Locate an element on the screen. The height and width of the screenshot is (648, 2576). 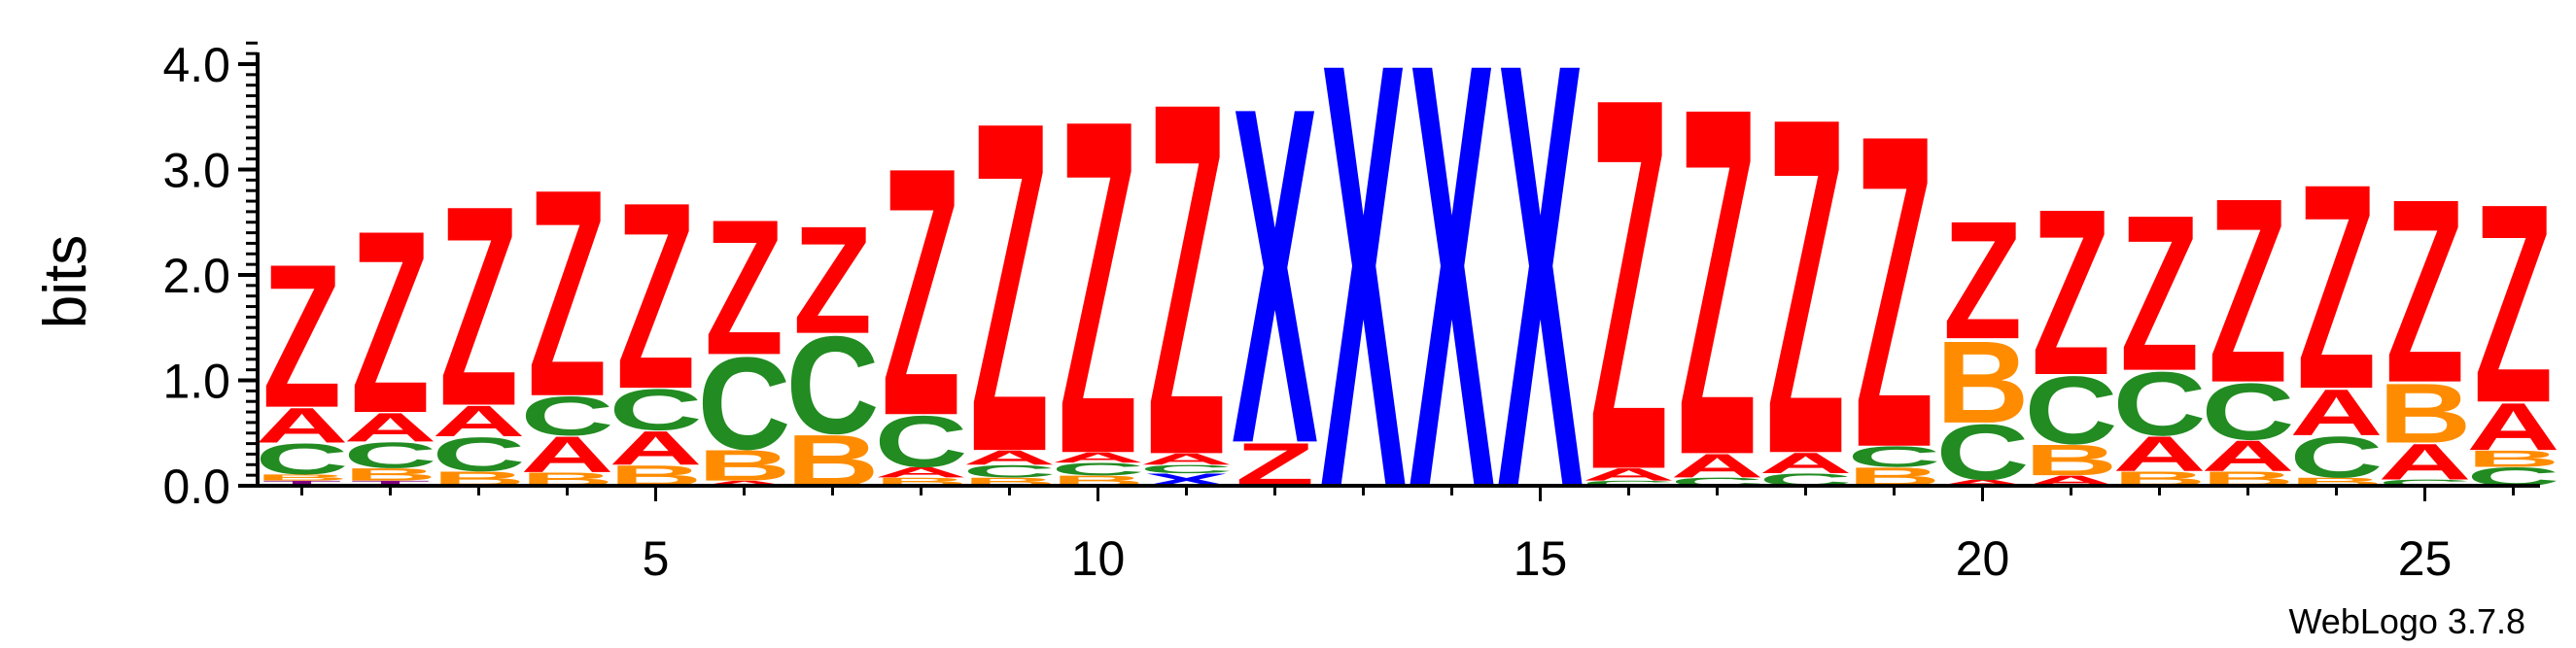
y-tick-label: 4.0 is located at coordinates (196, 65).